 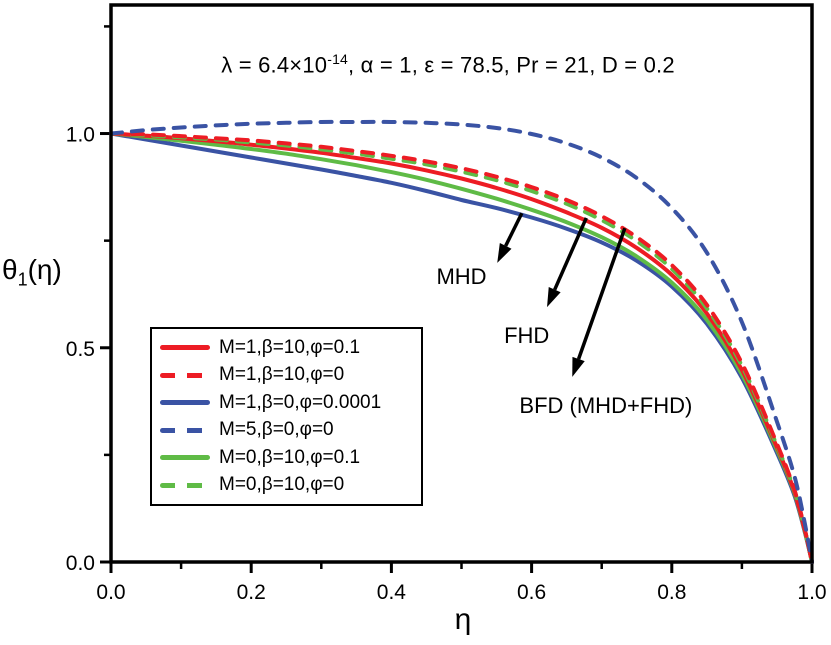 I want to click on x-tick-label: 0.2, so click(x=251, y=592).